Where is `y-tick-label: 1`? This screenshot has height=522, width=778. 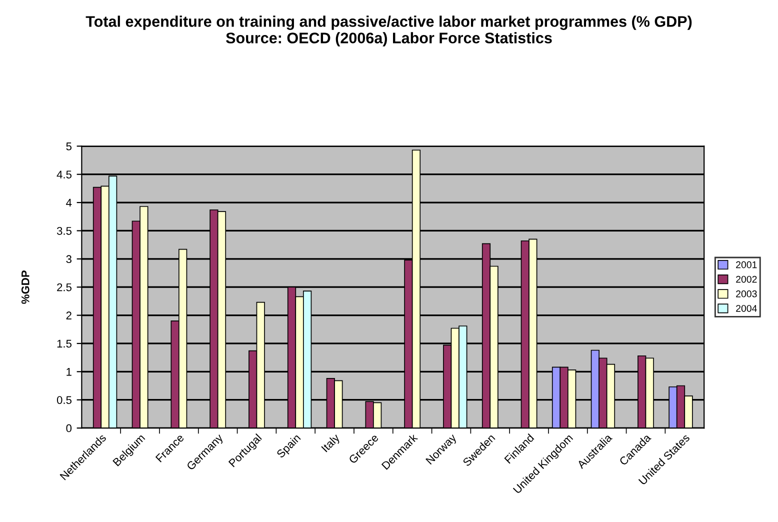 y-tick-label: 1 is located at coordinates (69, 372).